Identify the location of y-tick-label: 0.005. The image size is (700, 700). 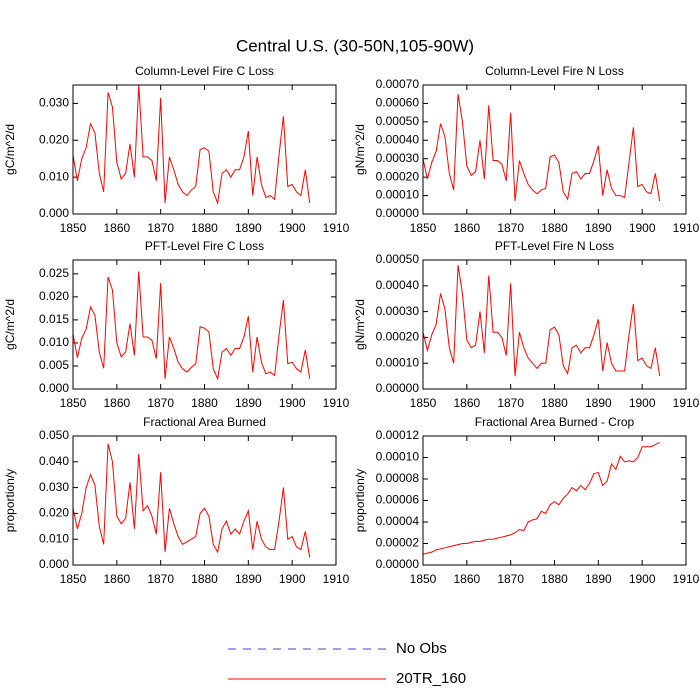
(54, 365).